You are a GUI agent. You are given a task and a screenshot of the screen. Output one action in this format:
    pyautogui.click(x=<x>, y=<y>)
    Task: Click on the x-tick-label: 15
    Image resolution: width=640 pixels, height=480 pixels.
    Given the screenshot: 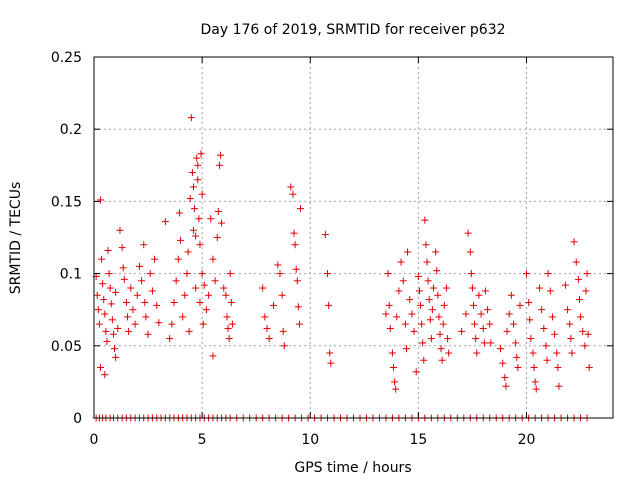 What is the action you would take?
    pyautogui.click(x=418, y=440)
    